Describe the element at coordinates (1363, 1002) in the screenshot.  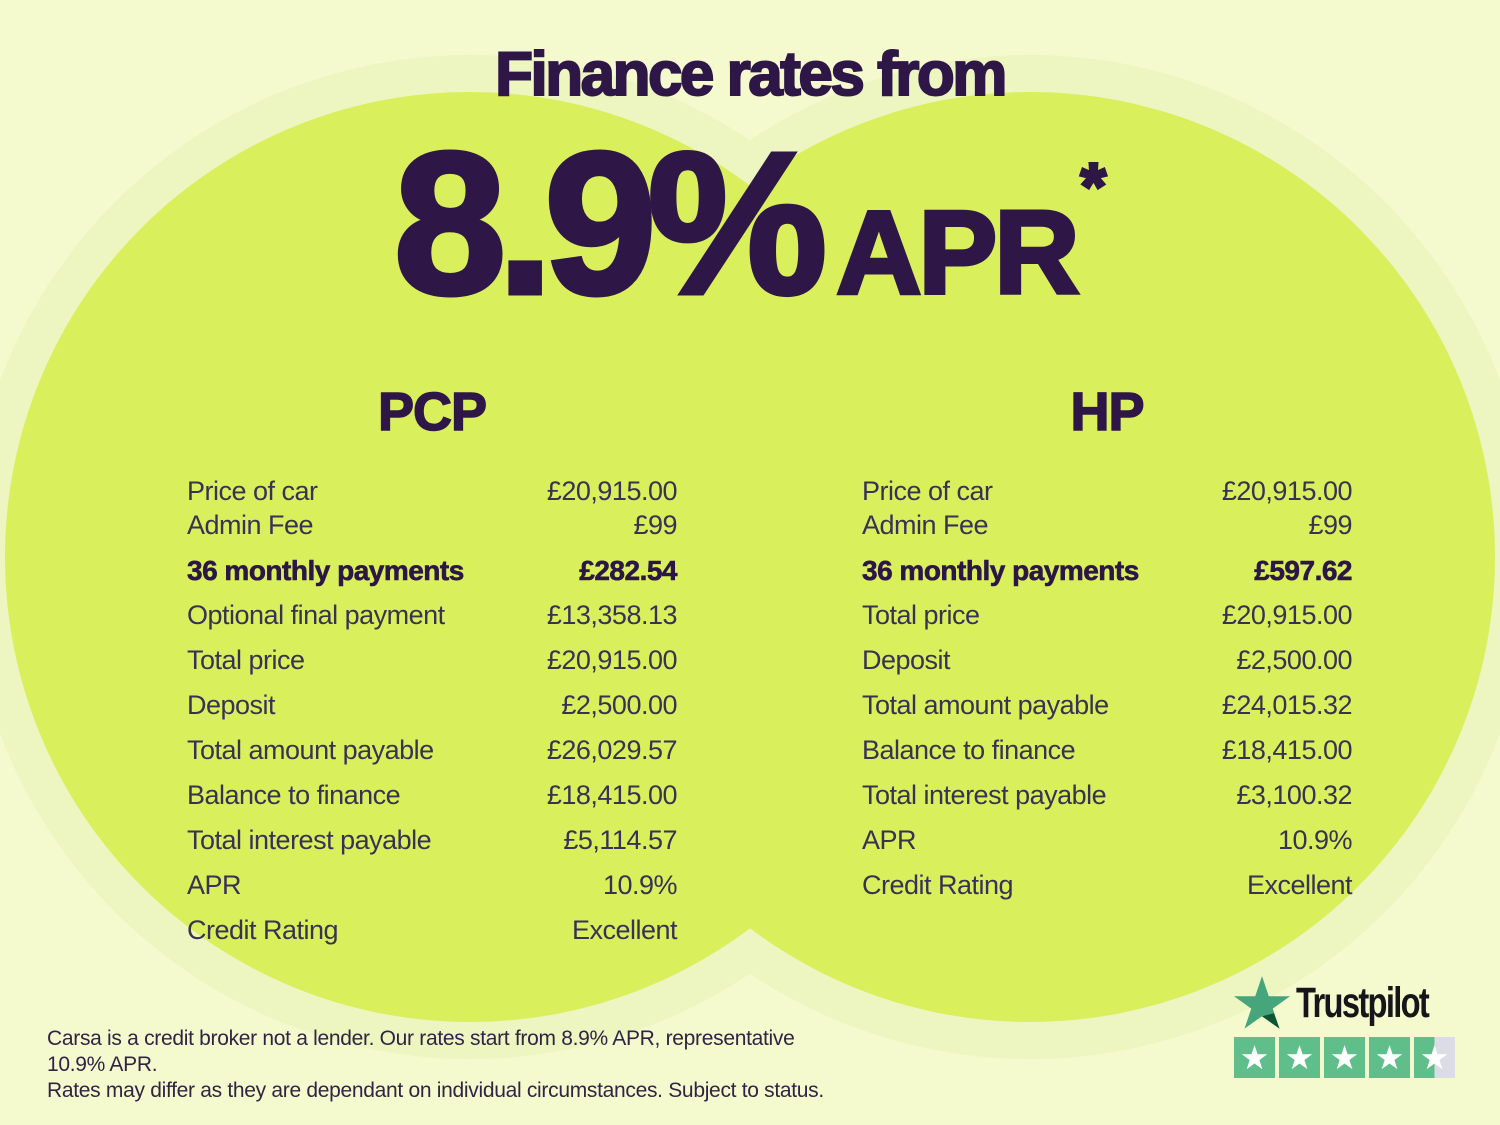
I see `trustpilot-wordmark: Trustpilot` at that location.